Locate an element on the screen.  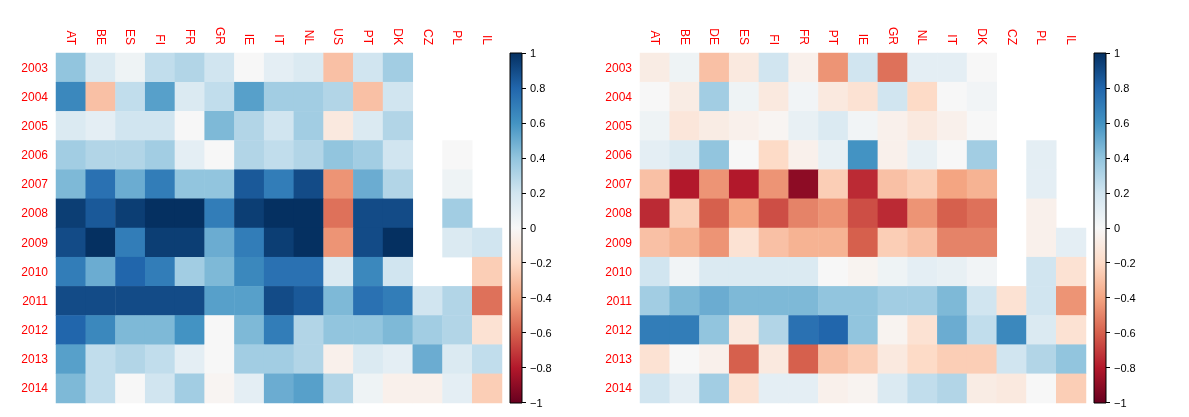
x-tick-label: US is located at coordinates (338, 36).